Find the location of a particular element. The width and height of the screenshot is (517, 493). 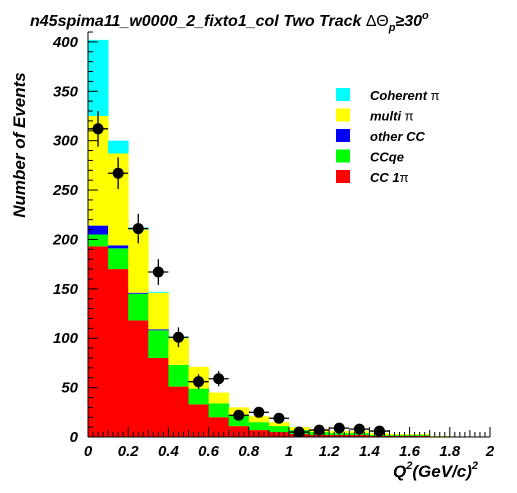

bar-s0-b2 is located at coordinates (138, 378).